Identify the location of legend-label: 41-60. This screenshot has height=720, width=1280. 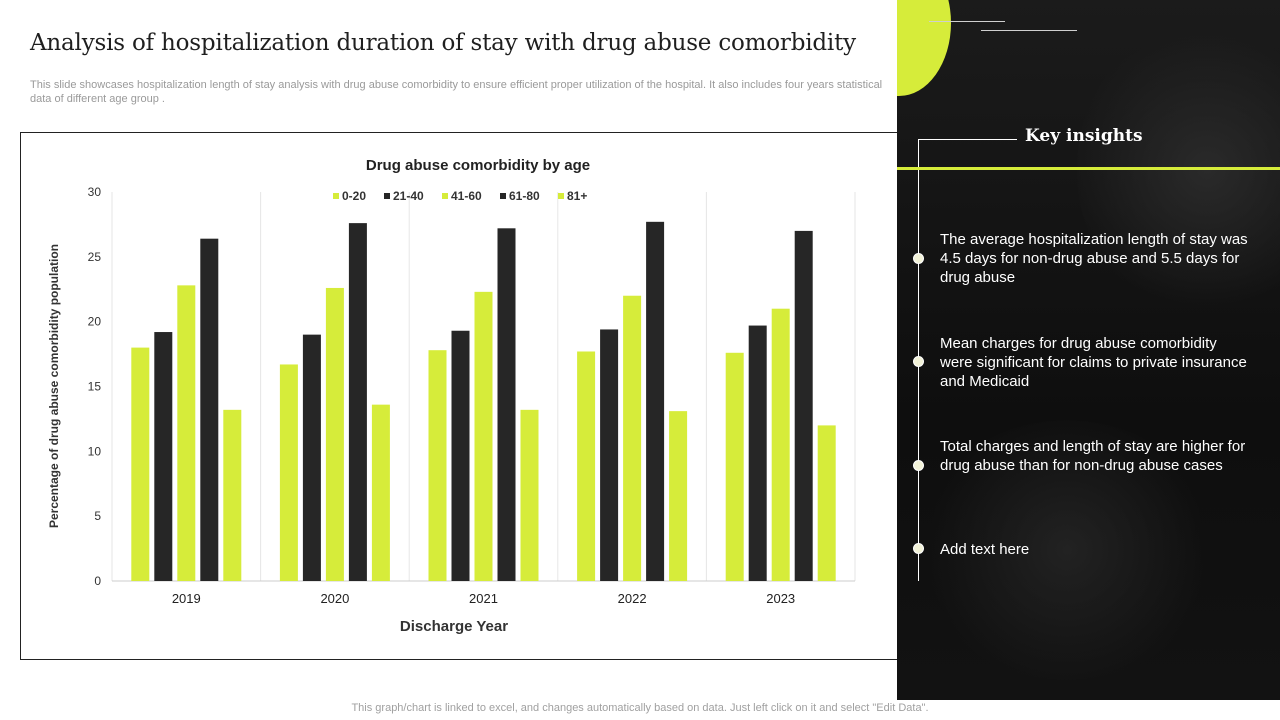
(466, 196).